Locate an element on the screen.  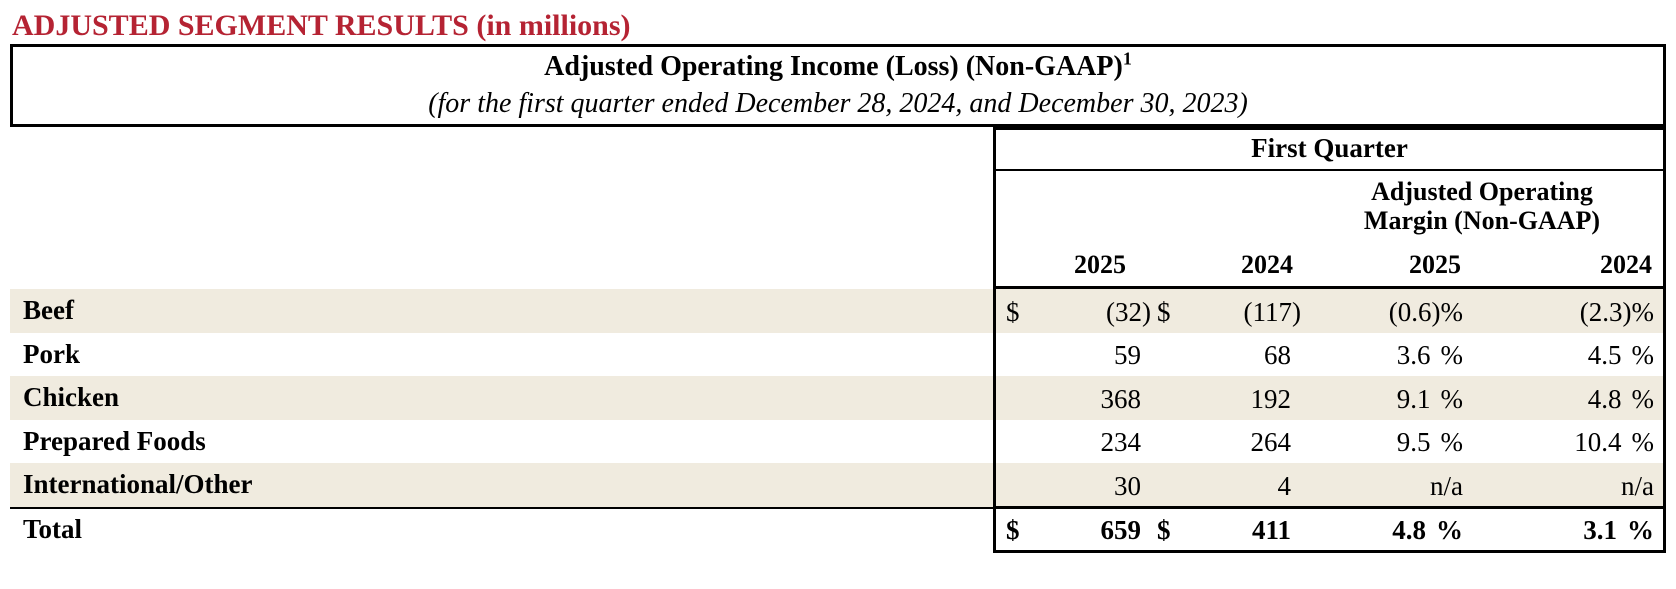
cell-margin-2024: (2.3)% is located at coordinates (1563, 311).